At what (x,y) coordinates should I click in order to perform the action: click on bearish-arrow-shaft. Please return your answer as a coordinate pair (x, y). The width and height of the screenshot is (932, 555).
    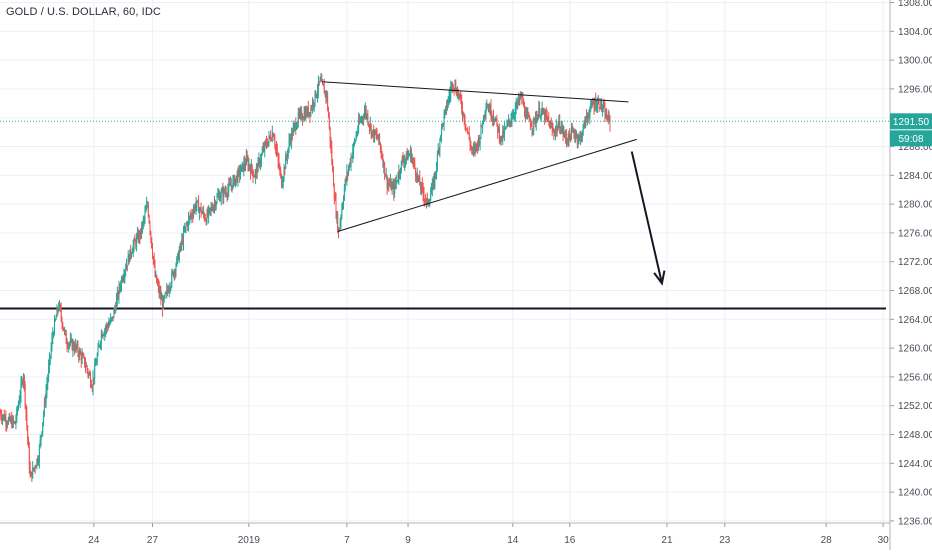
    Looking at the image, I should click on (646, 217).